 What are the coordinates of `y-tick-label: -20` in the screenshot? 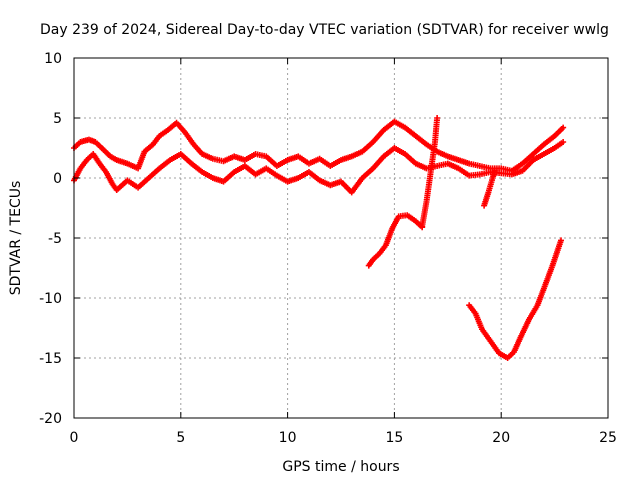 It's located at (50, 419).